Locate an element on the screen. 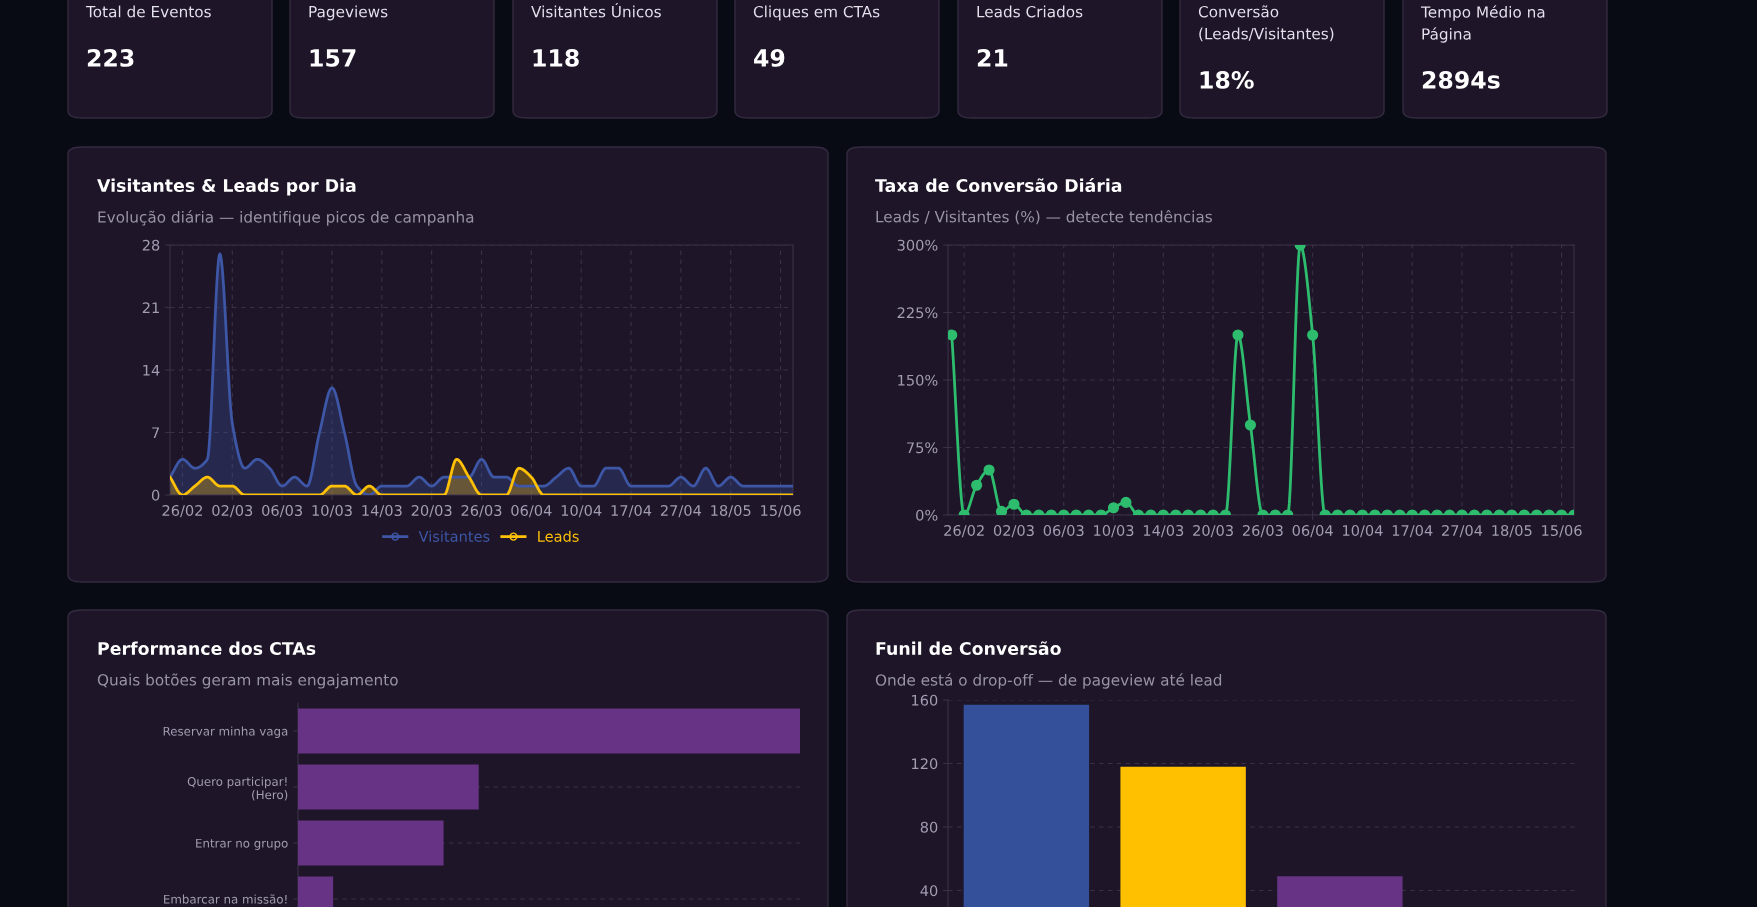  text: 21 is located at coordinates (992, 57).